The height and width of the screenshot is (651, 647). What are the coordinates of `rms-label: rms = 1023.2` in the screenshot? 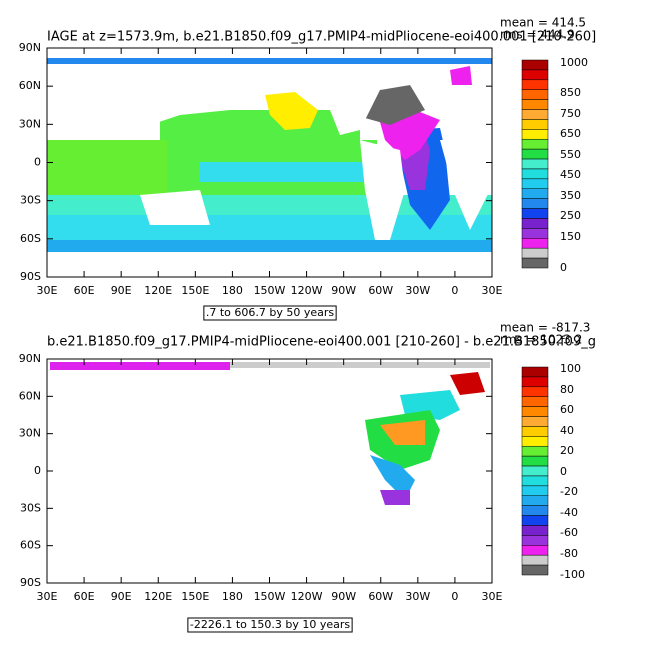 It's located at (541, 340).